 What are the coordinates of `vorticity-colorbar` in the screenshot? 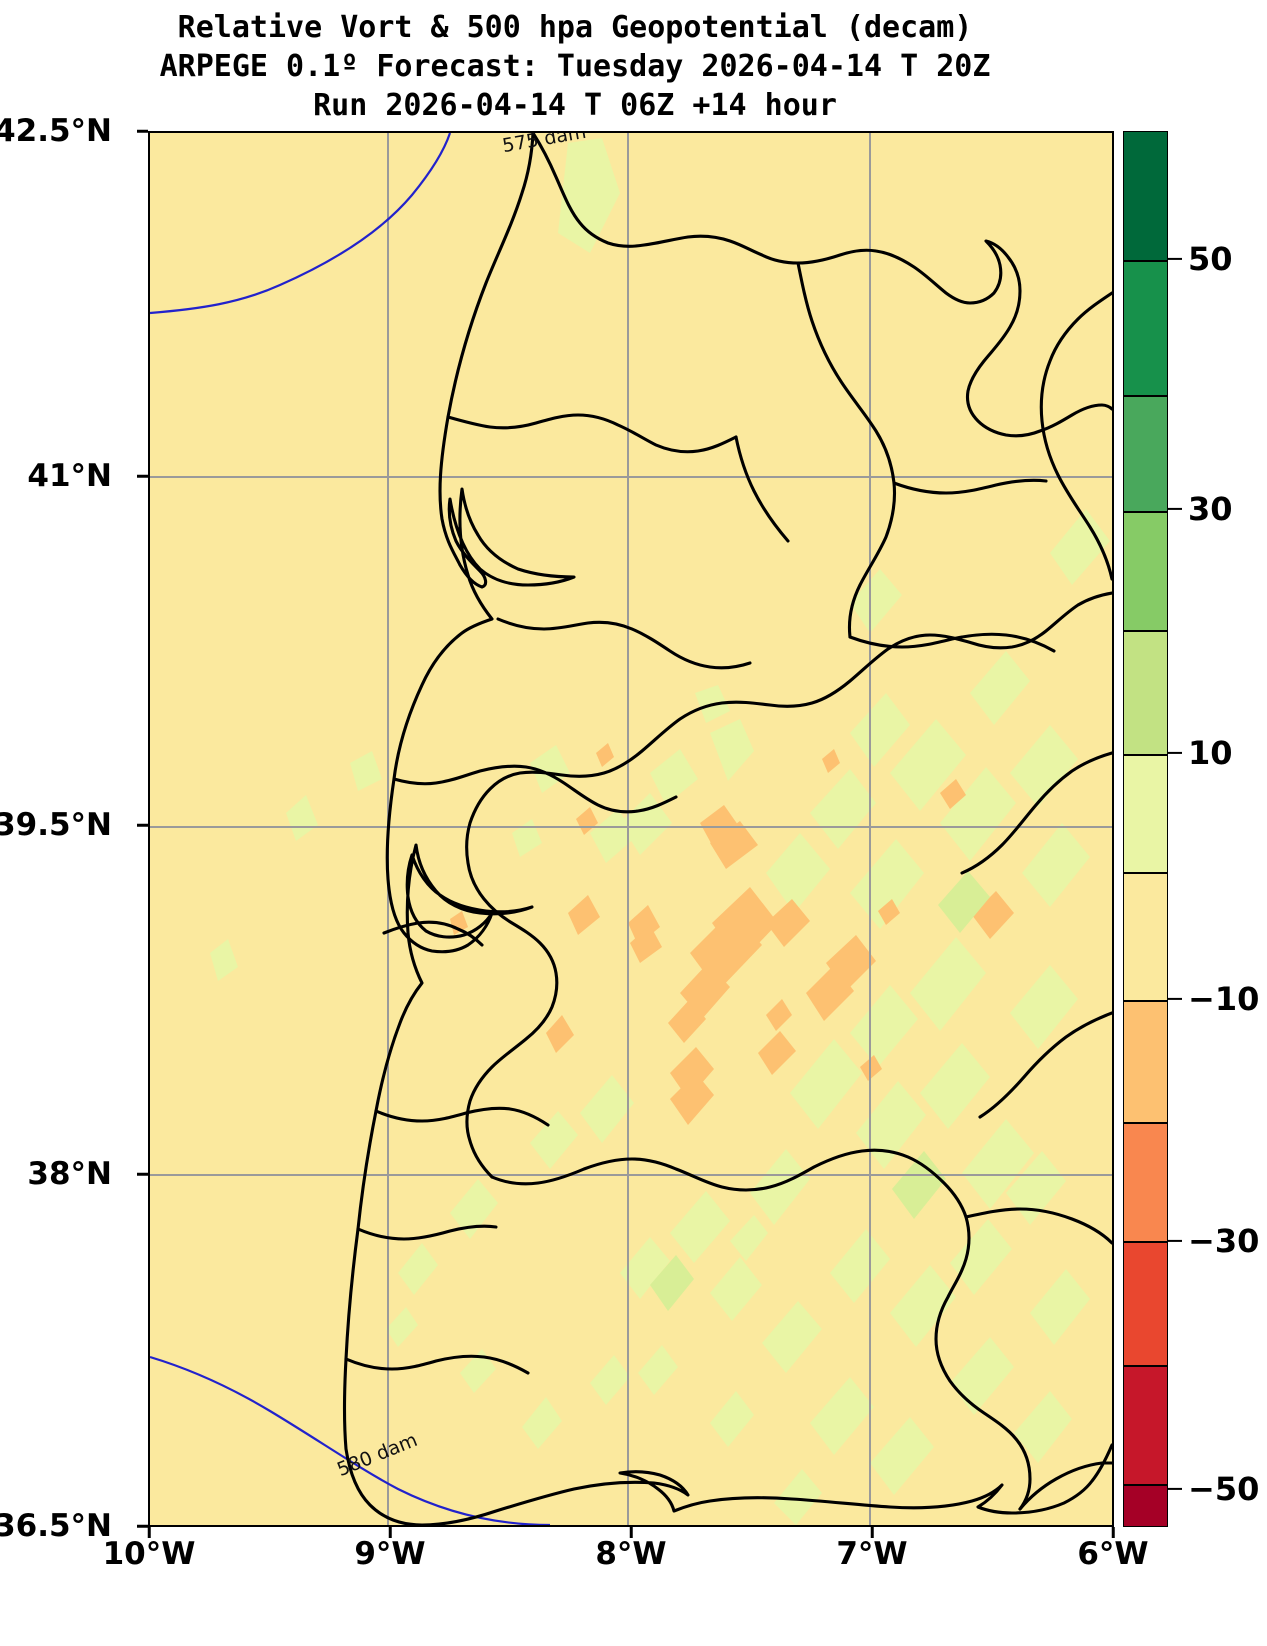 It's located at (1145, 829).